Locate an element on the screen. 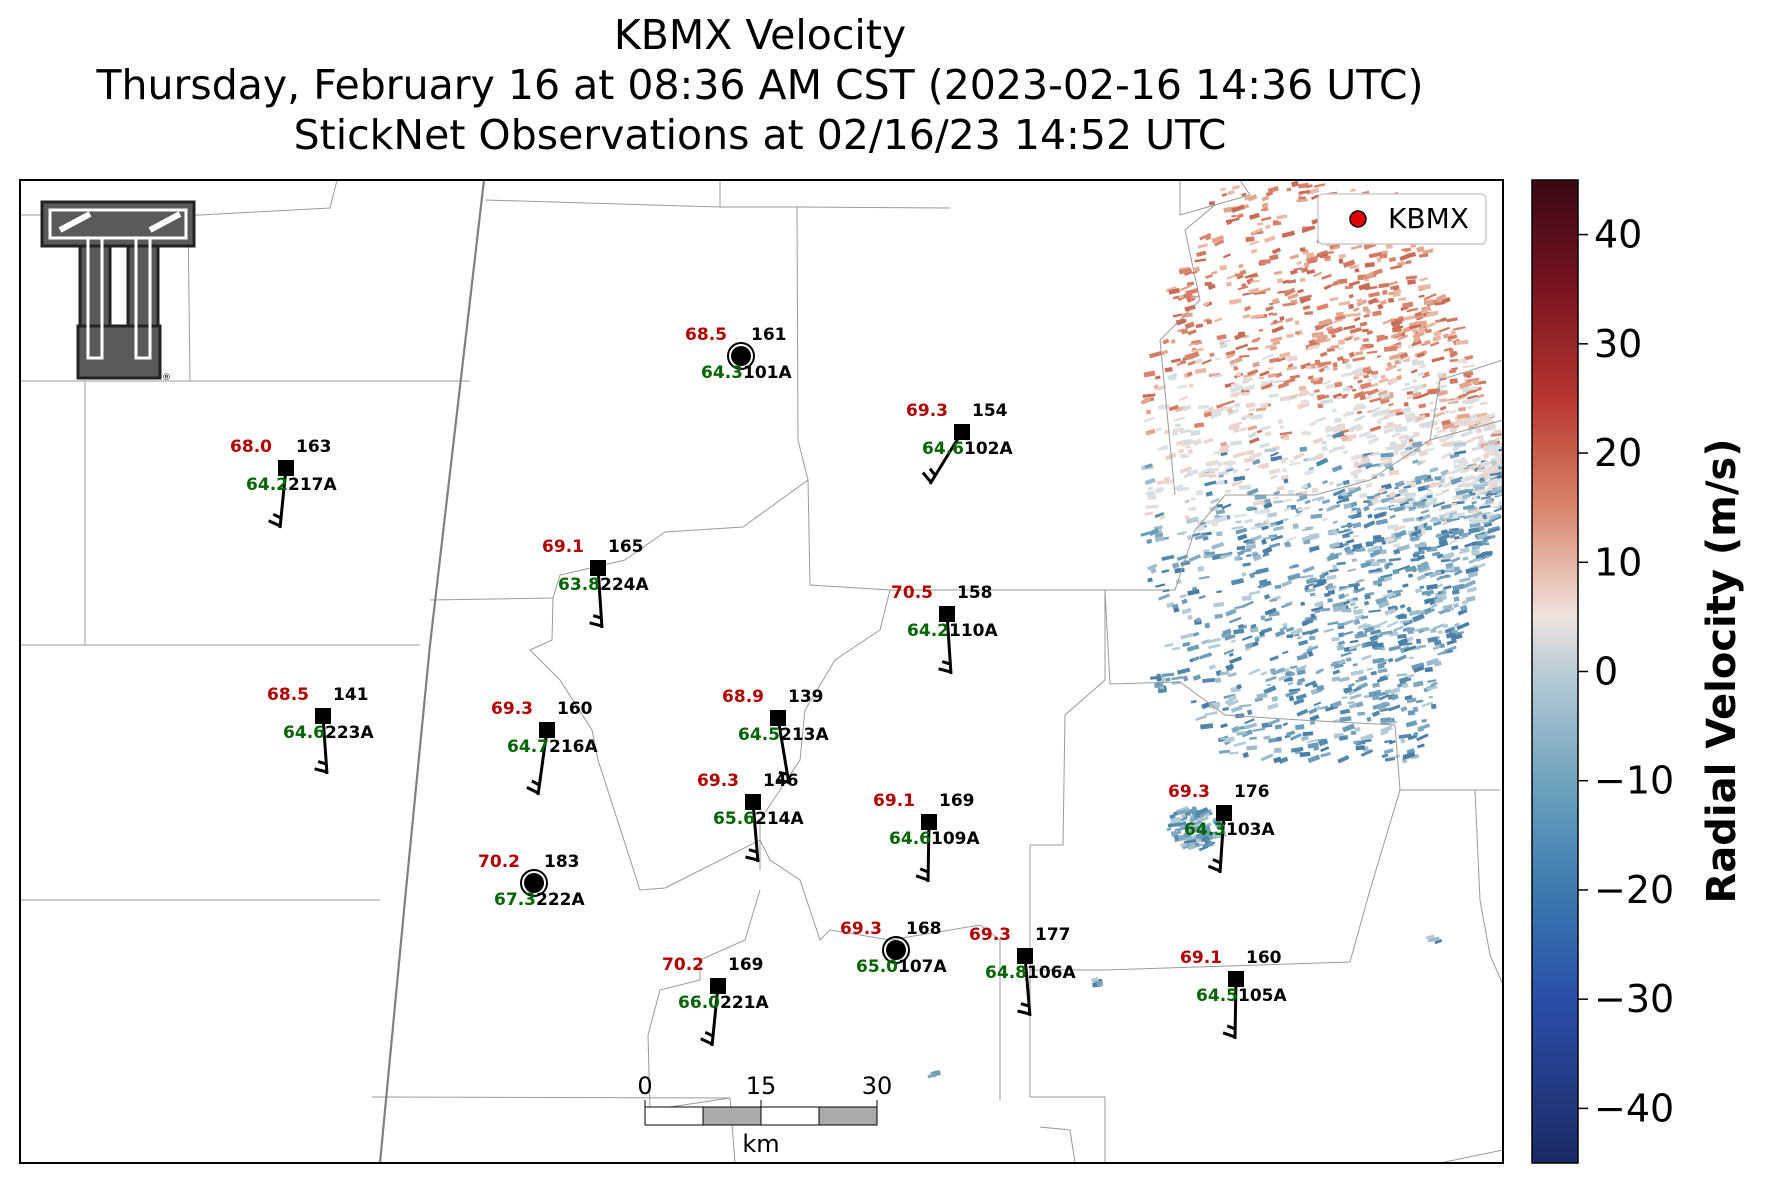  station-dewpoint: 65.0 is located at coordinates (877, 967).